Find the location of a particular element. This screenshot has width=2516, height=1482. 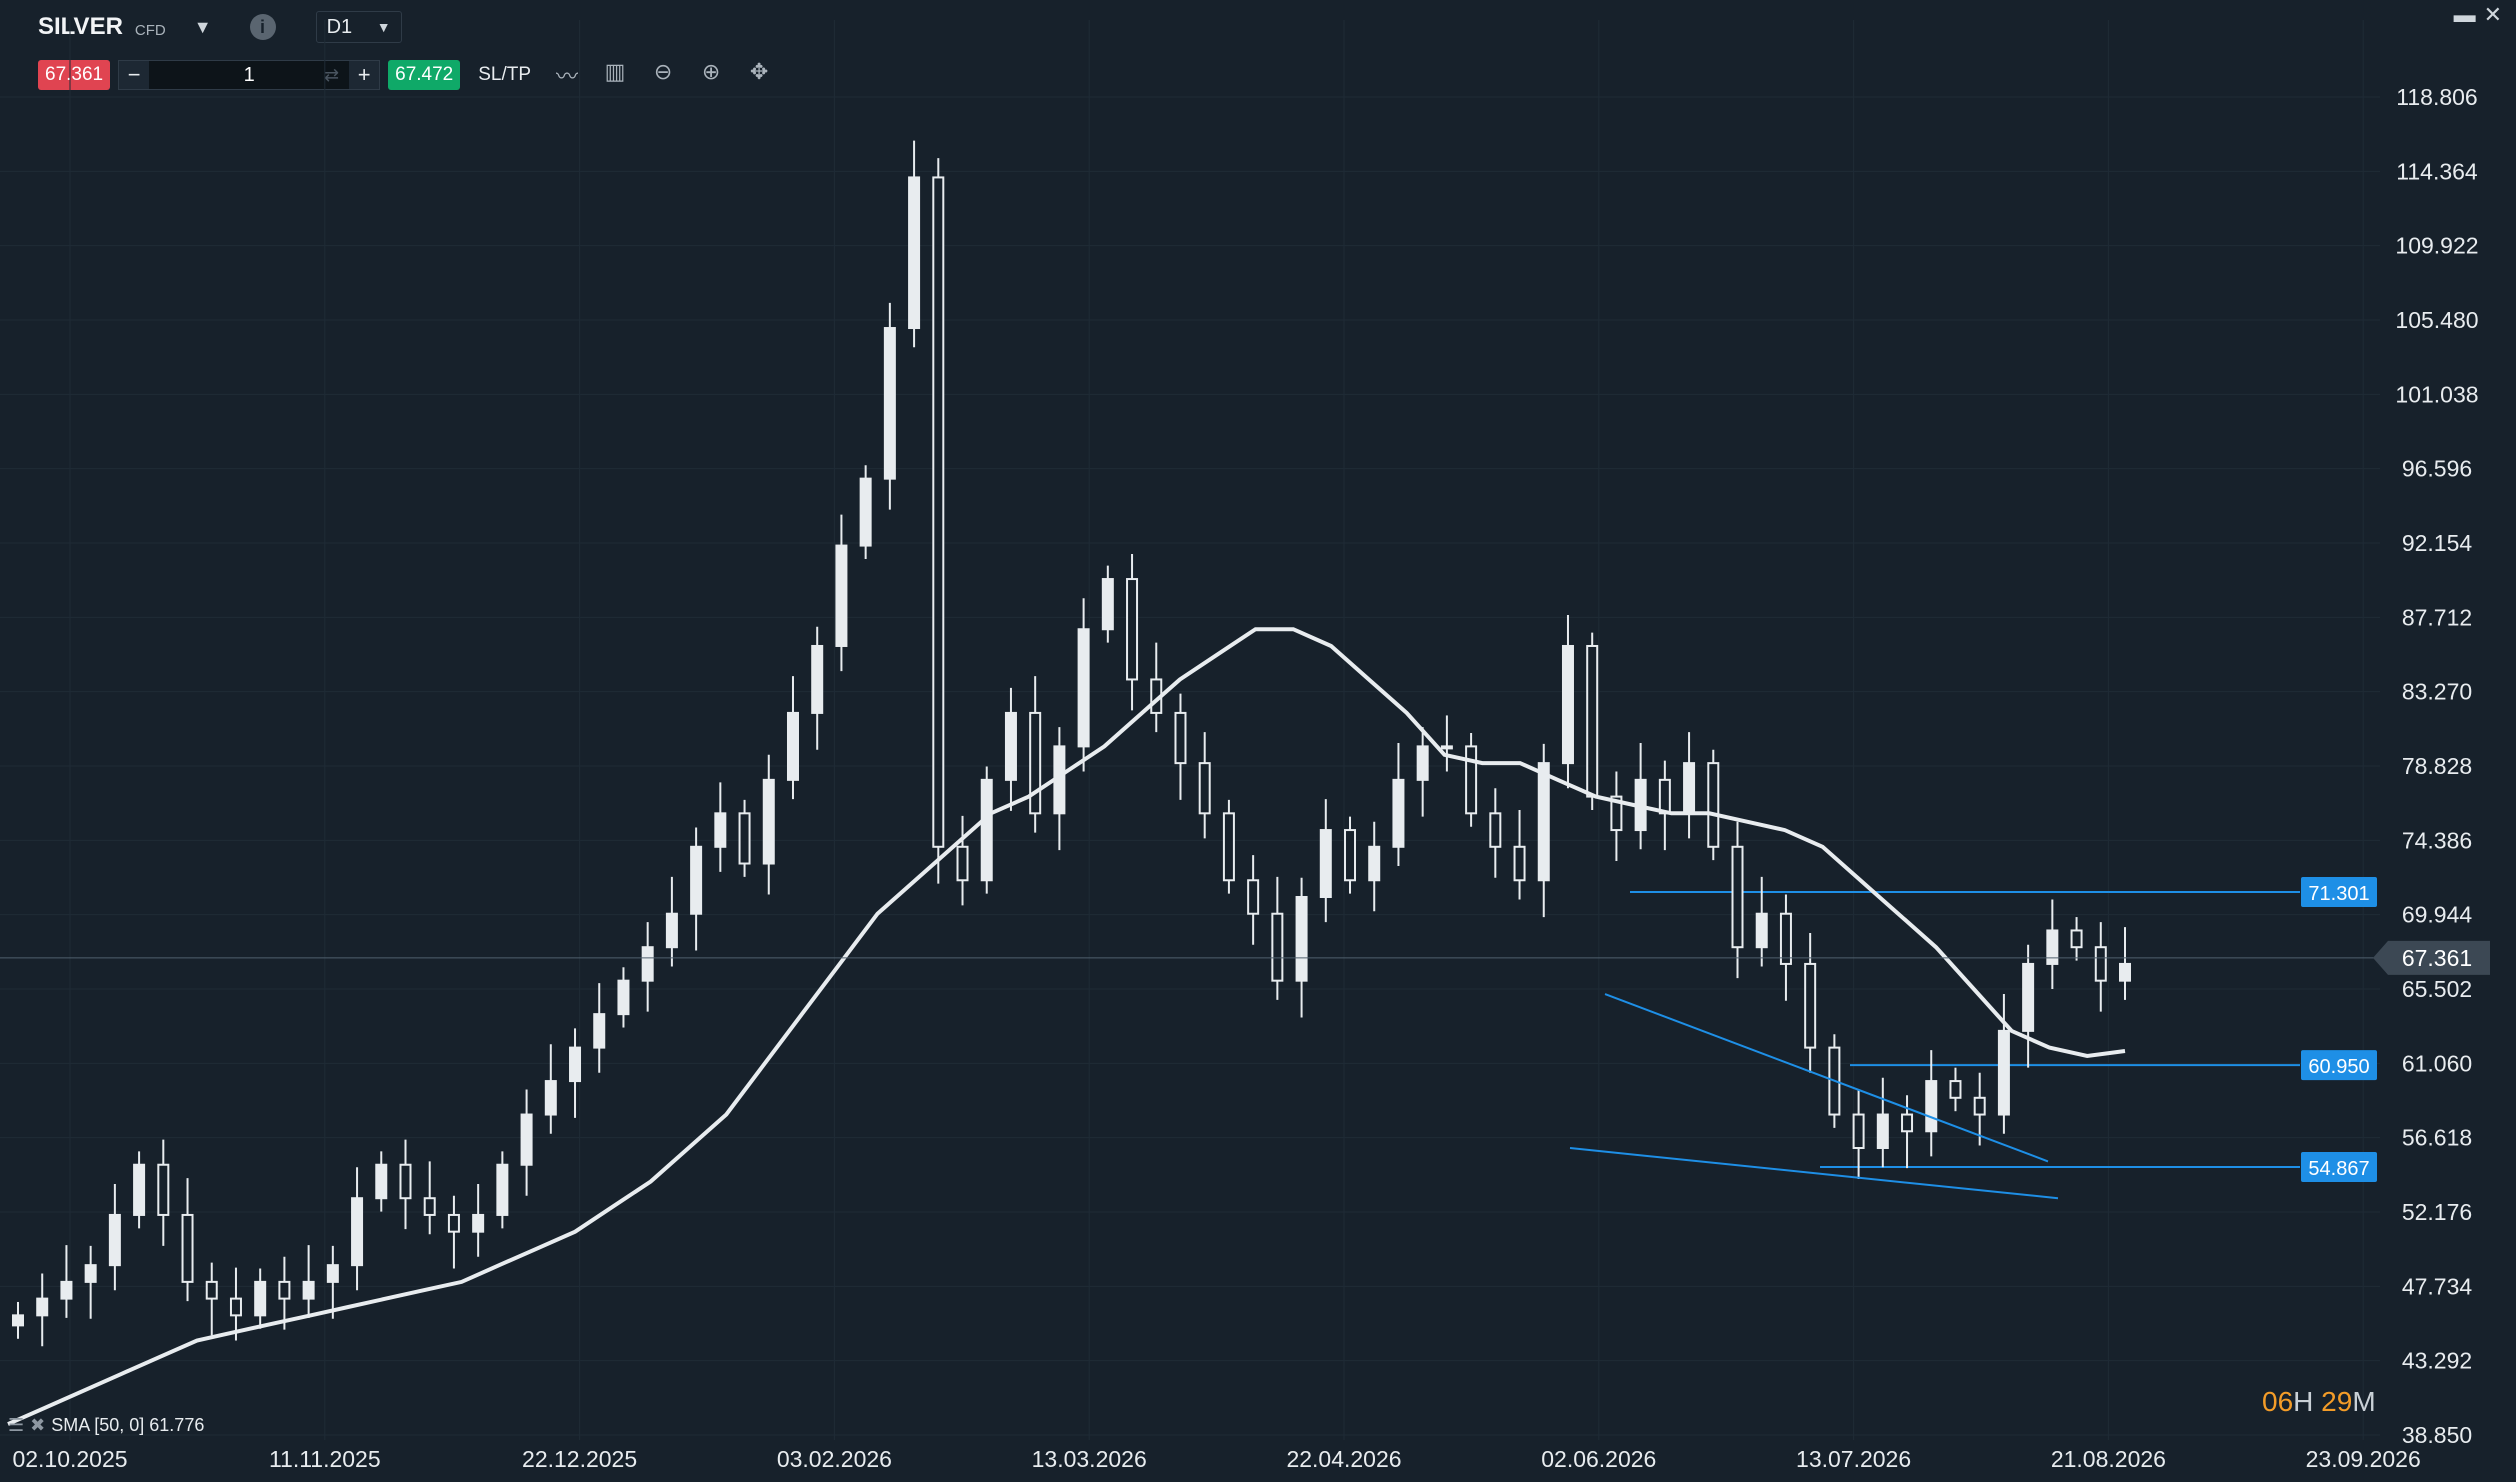

level-lines: 71.301 60.950 54.867 is located at coordinates (2003, 1029).